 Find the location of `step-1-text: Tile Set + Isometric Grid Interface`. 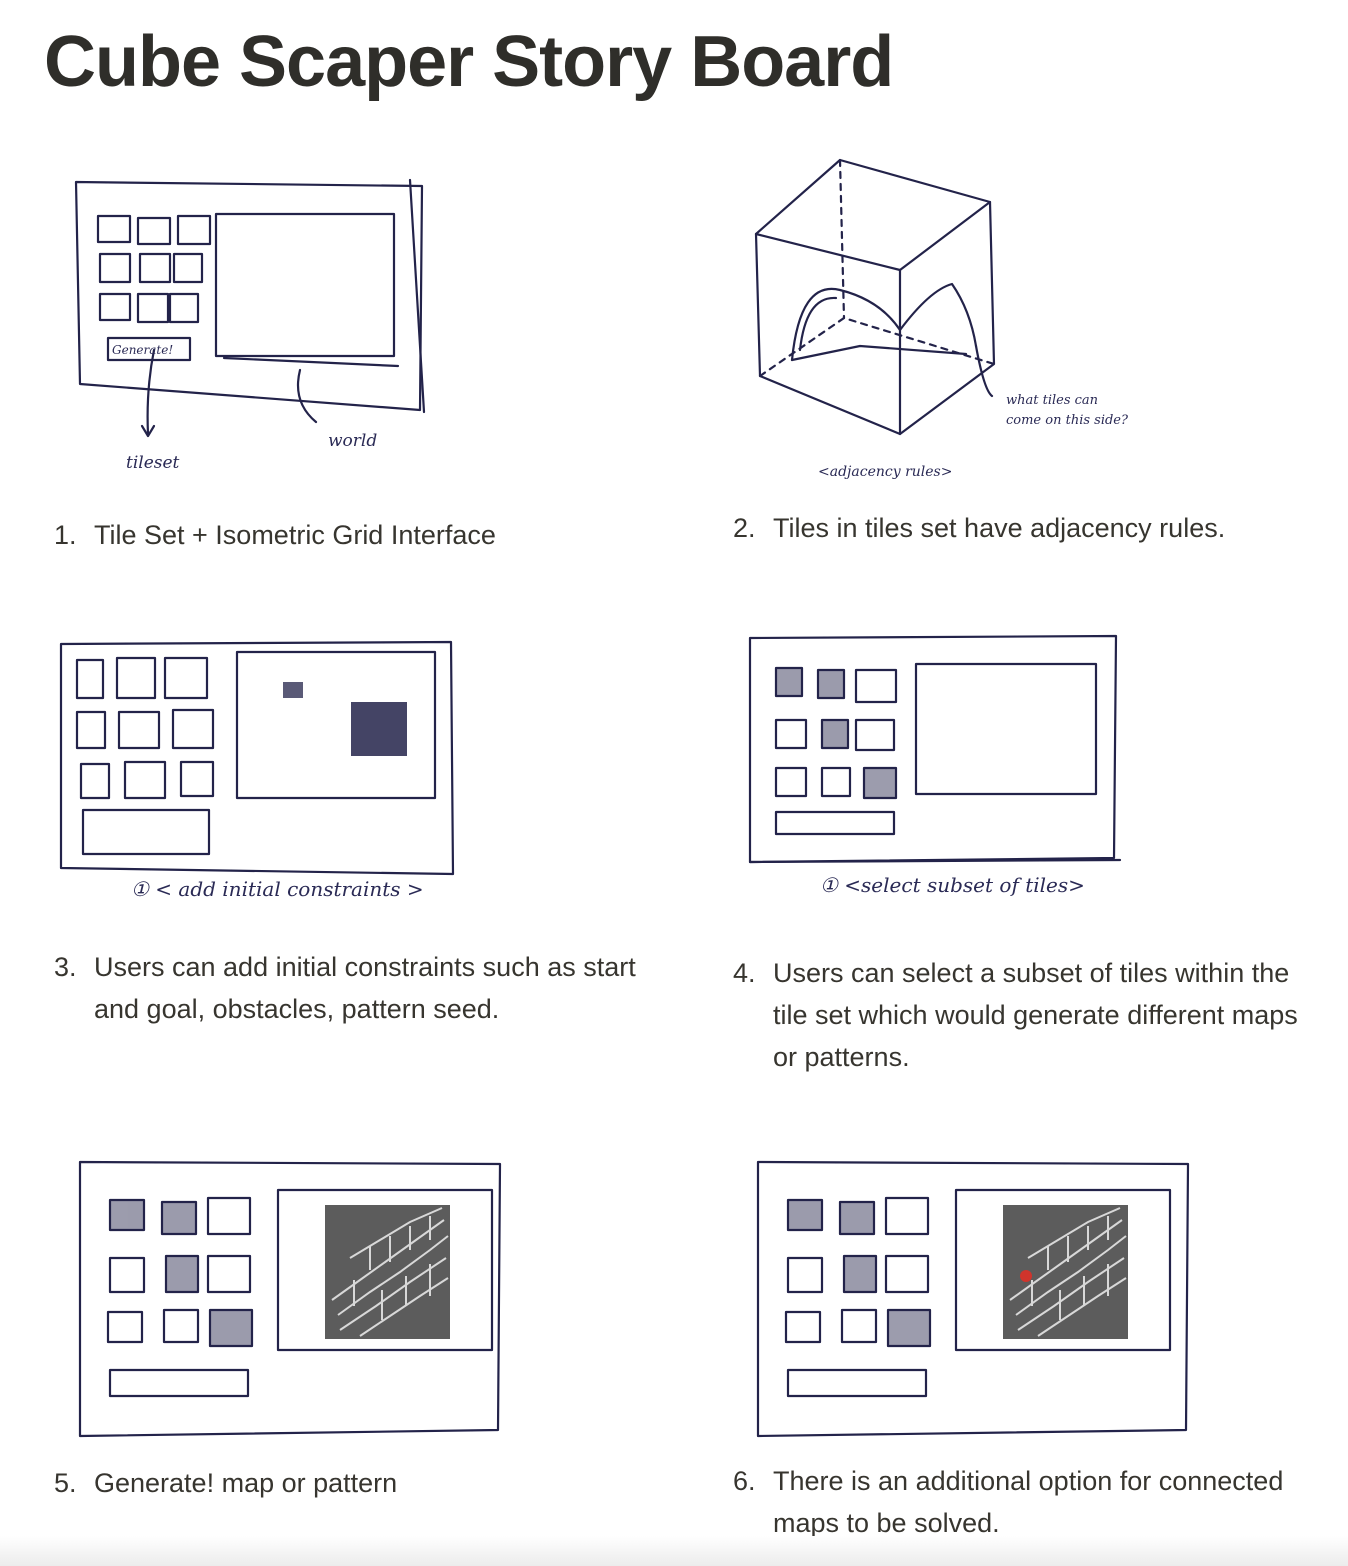

step-1-text: Tile Set + Isometric Grid Interface is located at coordinates (295, 535).